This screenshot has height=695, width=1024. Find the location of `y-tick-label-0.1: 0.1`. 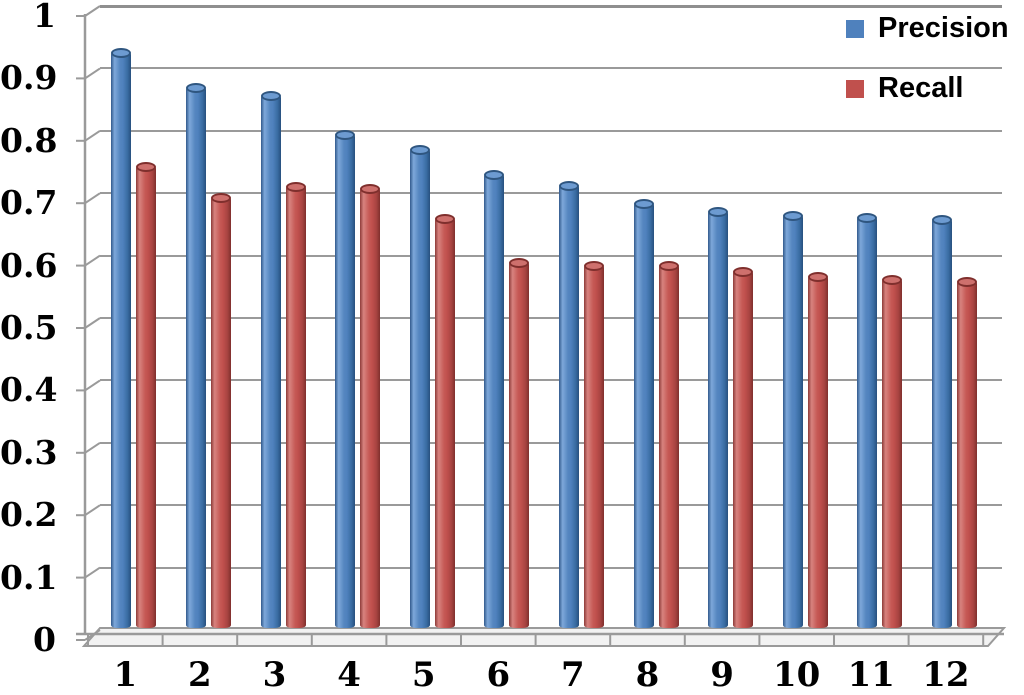

y-tick-label-0.1: 0.1 is located at coordinates (29, 577).